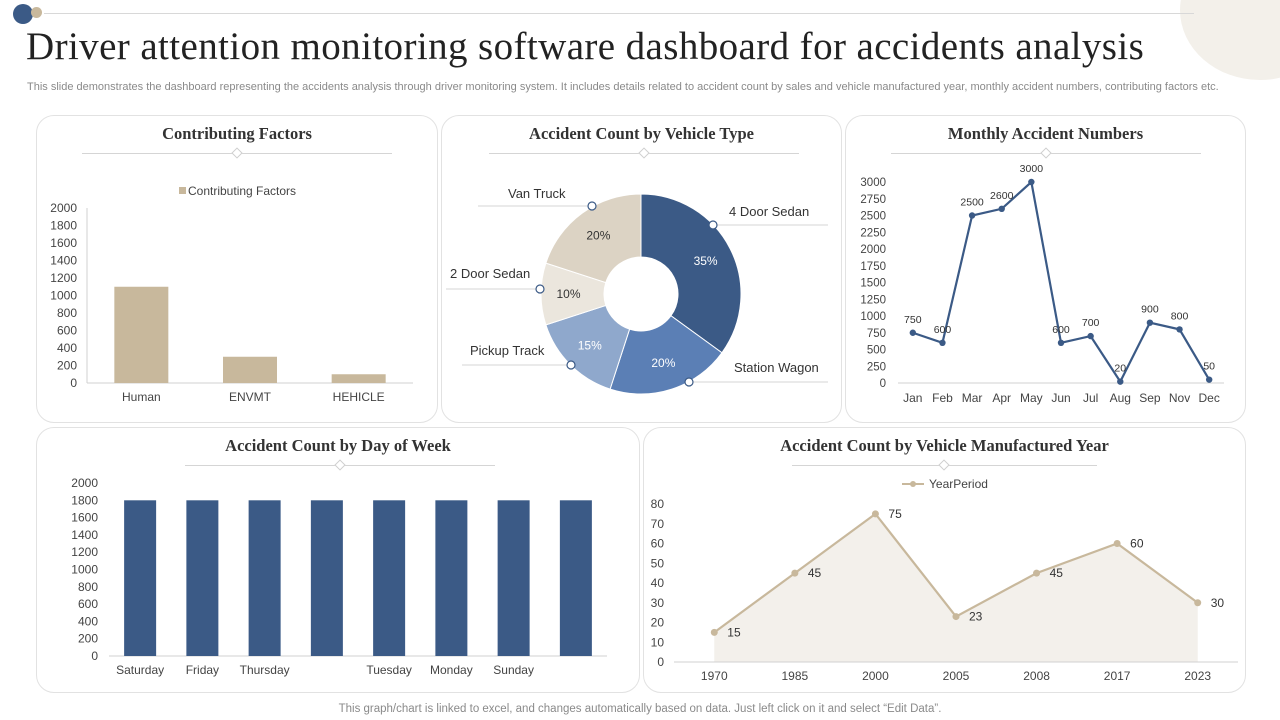  I want to click on series-line, so click(1061, 281).